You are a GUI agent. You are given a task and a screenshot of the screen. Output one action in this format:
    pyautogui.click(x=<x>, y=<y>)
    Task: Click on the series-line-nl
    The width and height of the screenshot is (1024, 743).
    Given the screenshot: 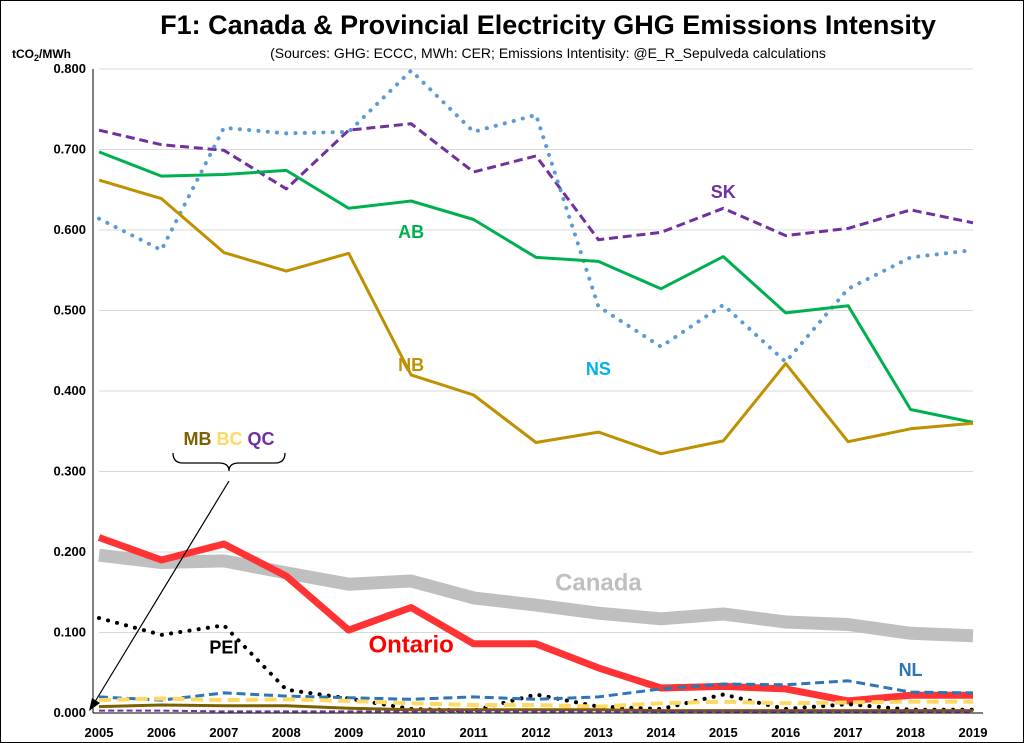 What is the action you would take?
    pyautogui.click(x=536, y=690)
    